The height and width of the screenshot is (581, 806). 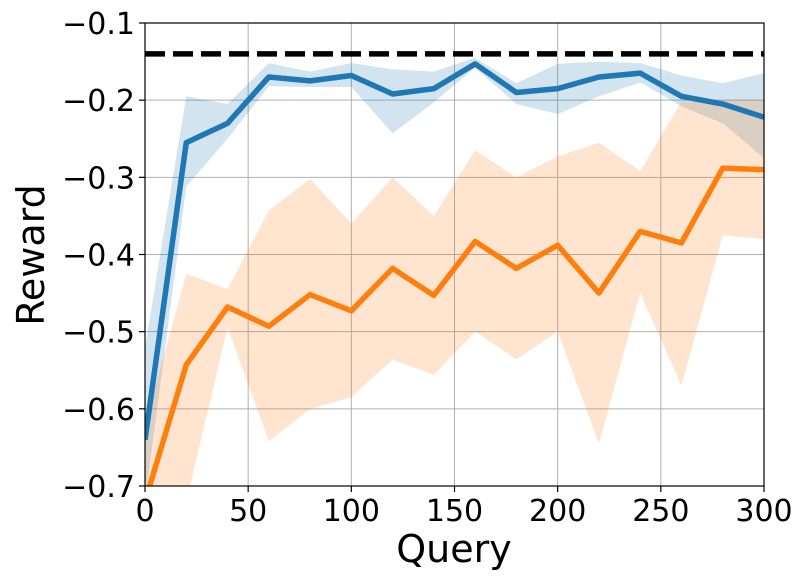 I want to click on y-tick-label: −0.4, so click(x=98, y=256).